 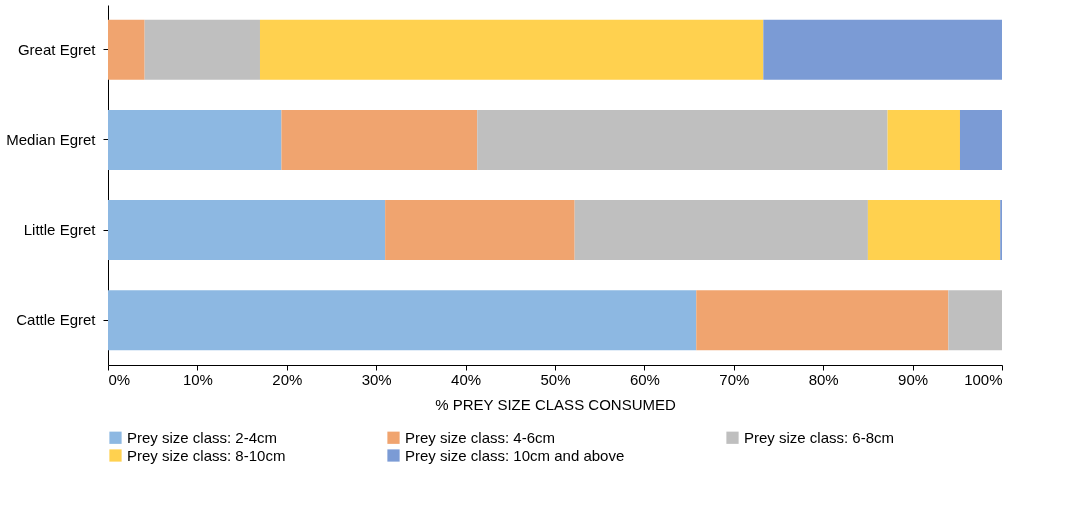 I want to click on legend-label: Prey size class: 2-4cm, so click(x=202, y=437).